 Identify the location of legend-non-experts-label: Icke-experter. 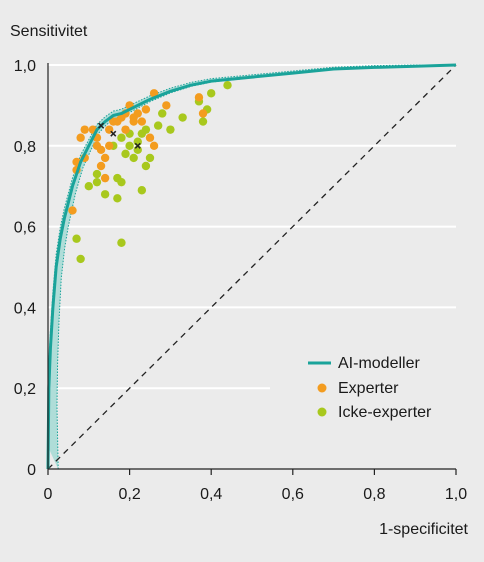
(385, 412).